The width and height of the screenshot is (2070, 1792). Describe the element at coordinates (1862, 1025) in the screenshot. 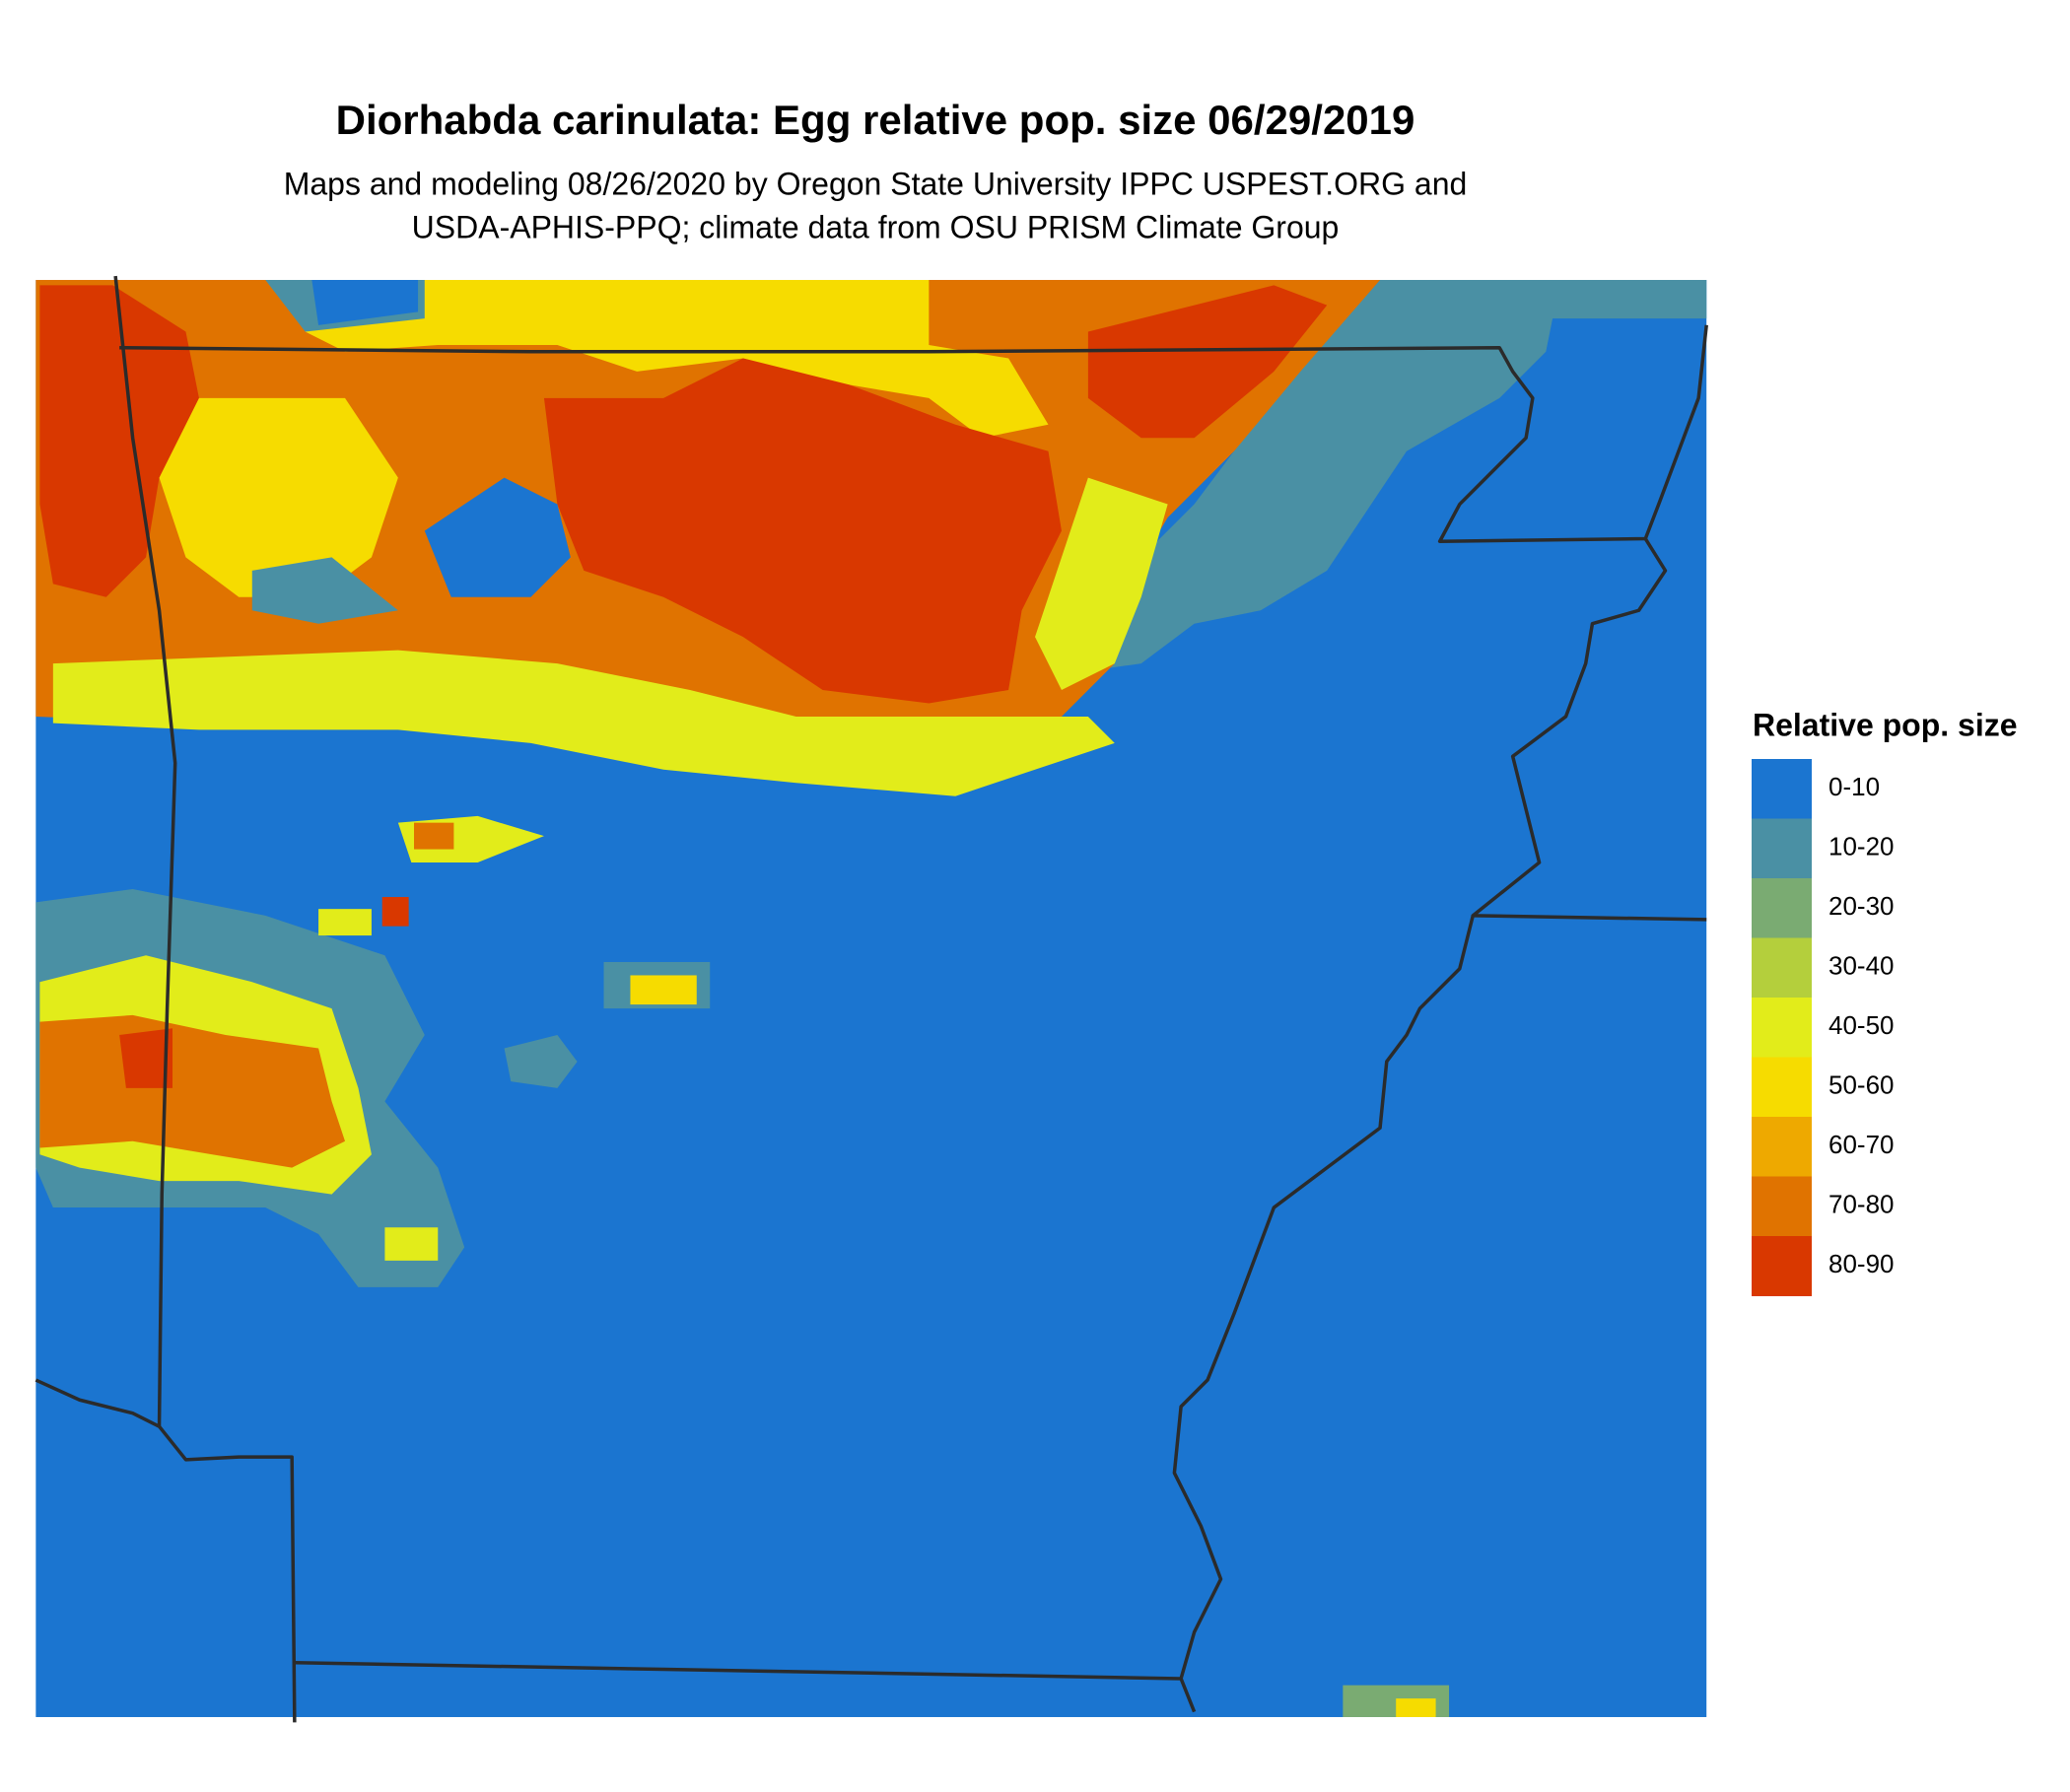

I see `legend-label: 40-50` at that location.